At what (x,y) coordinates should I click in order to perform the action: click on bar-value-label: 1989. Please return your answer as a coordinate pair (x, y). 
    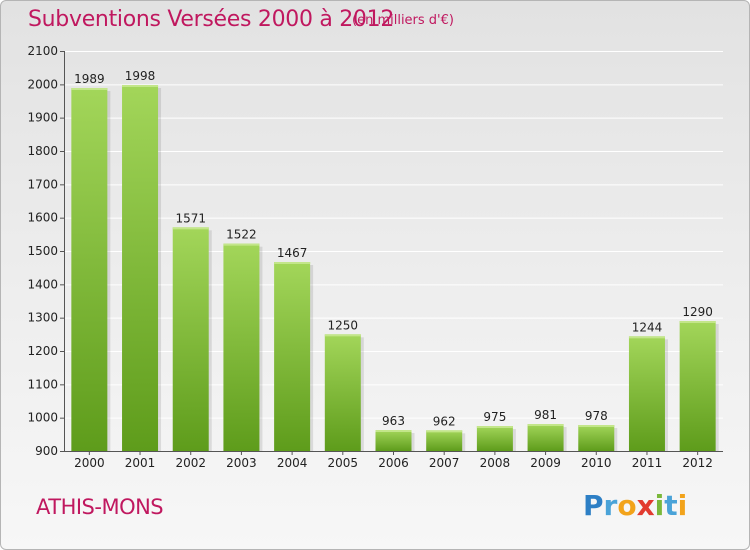
    Looking at the image, I should click on (89, 79).